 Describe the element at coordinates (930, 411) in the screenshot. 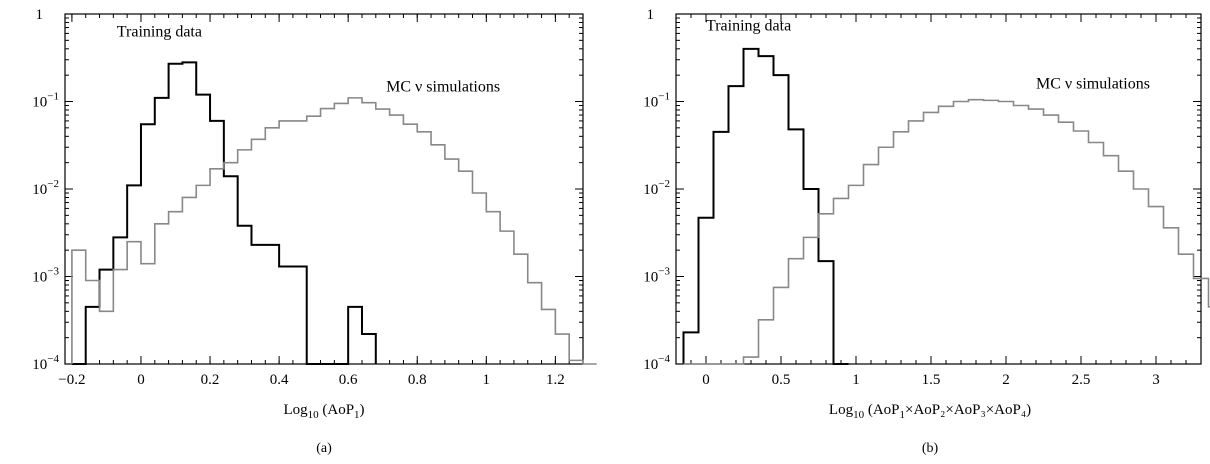

I see `panel-b-x-axis-label: Log10 (AoP1×AoP₂×AoP₃×AoP₄)` at that location.